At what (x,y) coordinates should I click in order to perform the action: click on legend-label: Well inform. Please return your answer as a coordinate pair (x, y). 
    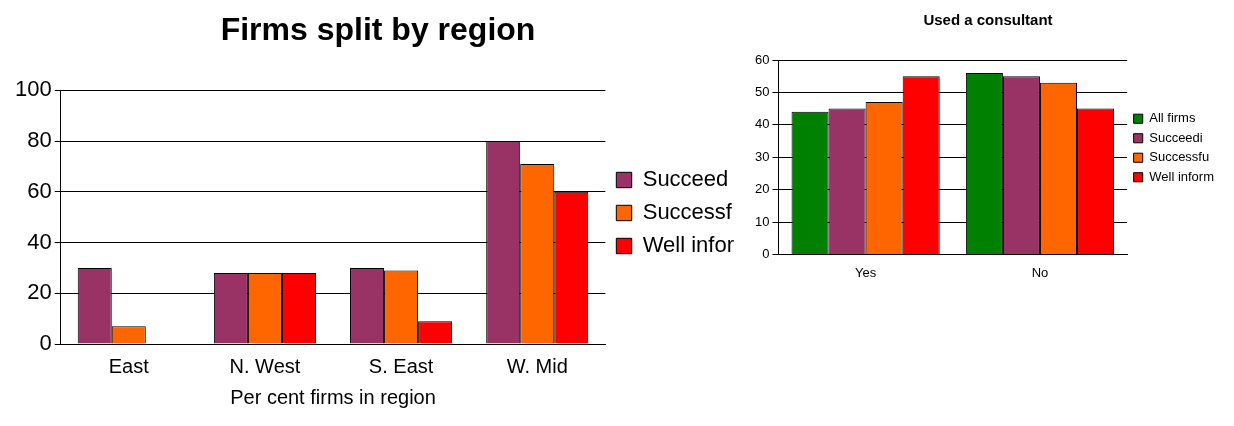
    Looking at the image, I should click on (1182, 176).